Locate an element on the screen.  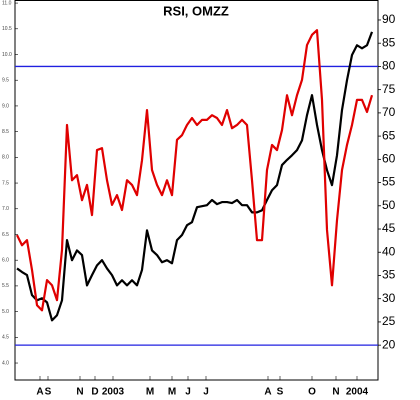
y2-tick-label: 45 is located at coordinates (389, 228).